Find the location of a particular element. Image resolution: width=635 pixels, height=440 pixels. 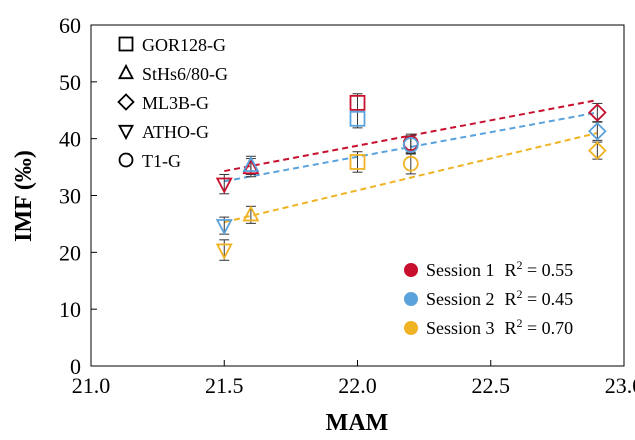

y-tick-label: 40 is located at coordinates (70, 139).